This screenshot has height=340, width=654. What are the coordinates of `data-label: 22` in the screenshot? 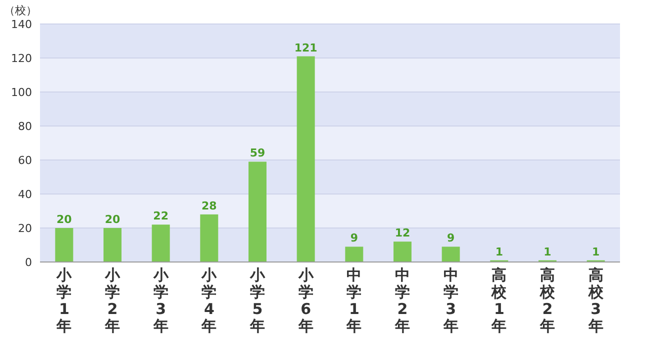 It's located at (160, 216).